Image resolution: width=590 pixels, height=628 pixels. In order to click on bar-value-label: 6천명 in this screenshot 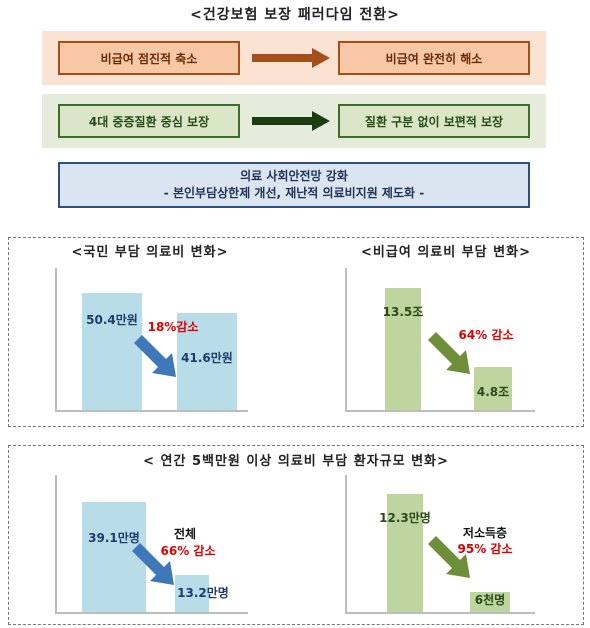, I will do `click(490, 600)`.